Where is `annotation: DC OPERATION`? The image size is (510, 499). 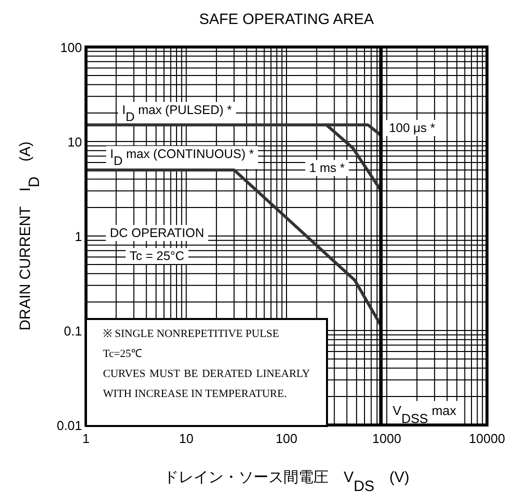 annotation: DC OPERATION is located at coordinates (157, 233).